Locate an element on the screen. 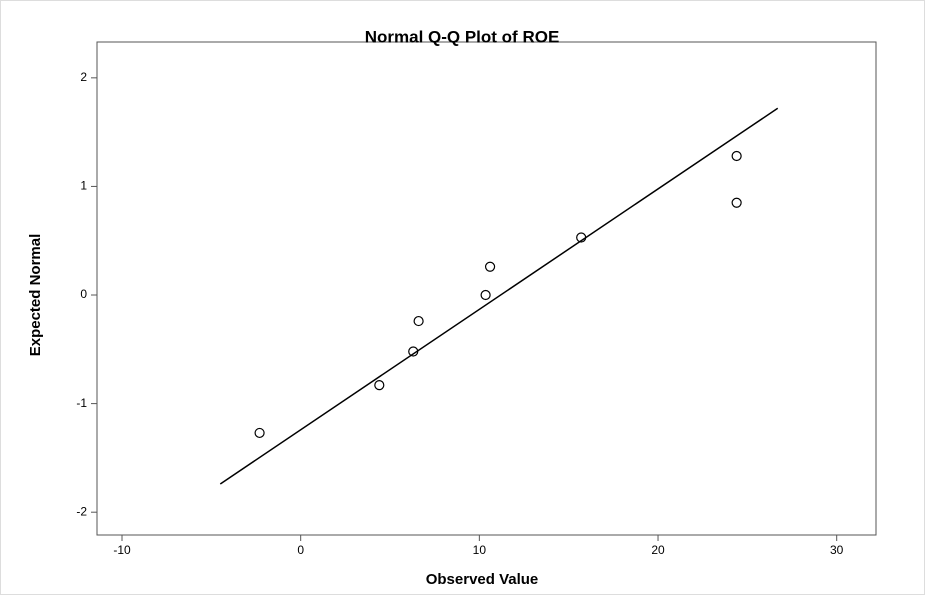 The image size is (925, 595). x-tick-label: 30 is located at coordinates (837, 550).